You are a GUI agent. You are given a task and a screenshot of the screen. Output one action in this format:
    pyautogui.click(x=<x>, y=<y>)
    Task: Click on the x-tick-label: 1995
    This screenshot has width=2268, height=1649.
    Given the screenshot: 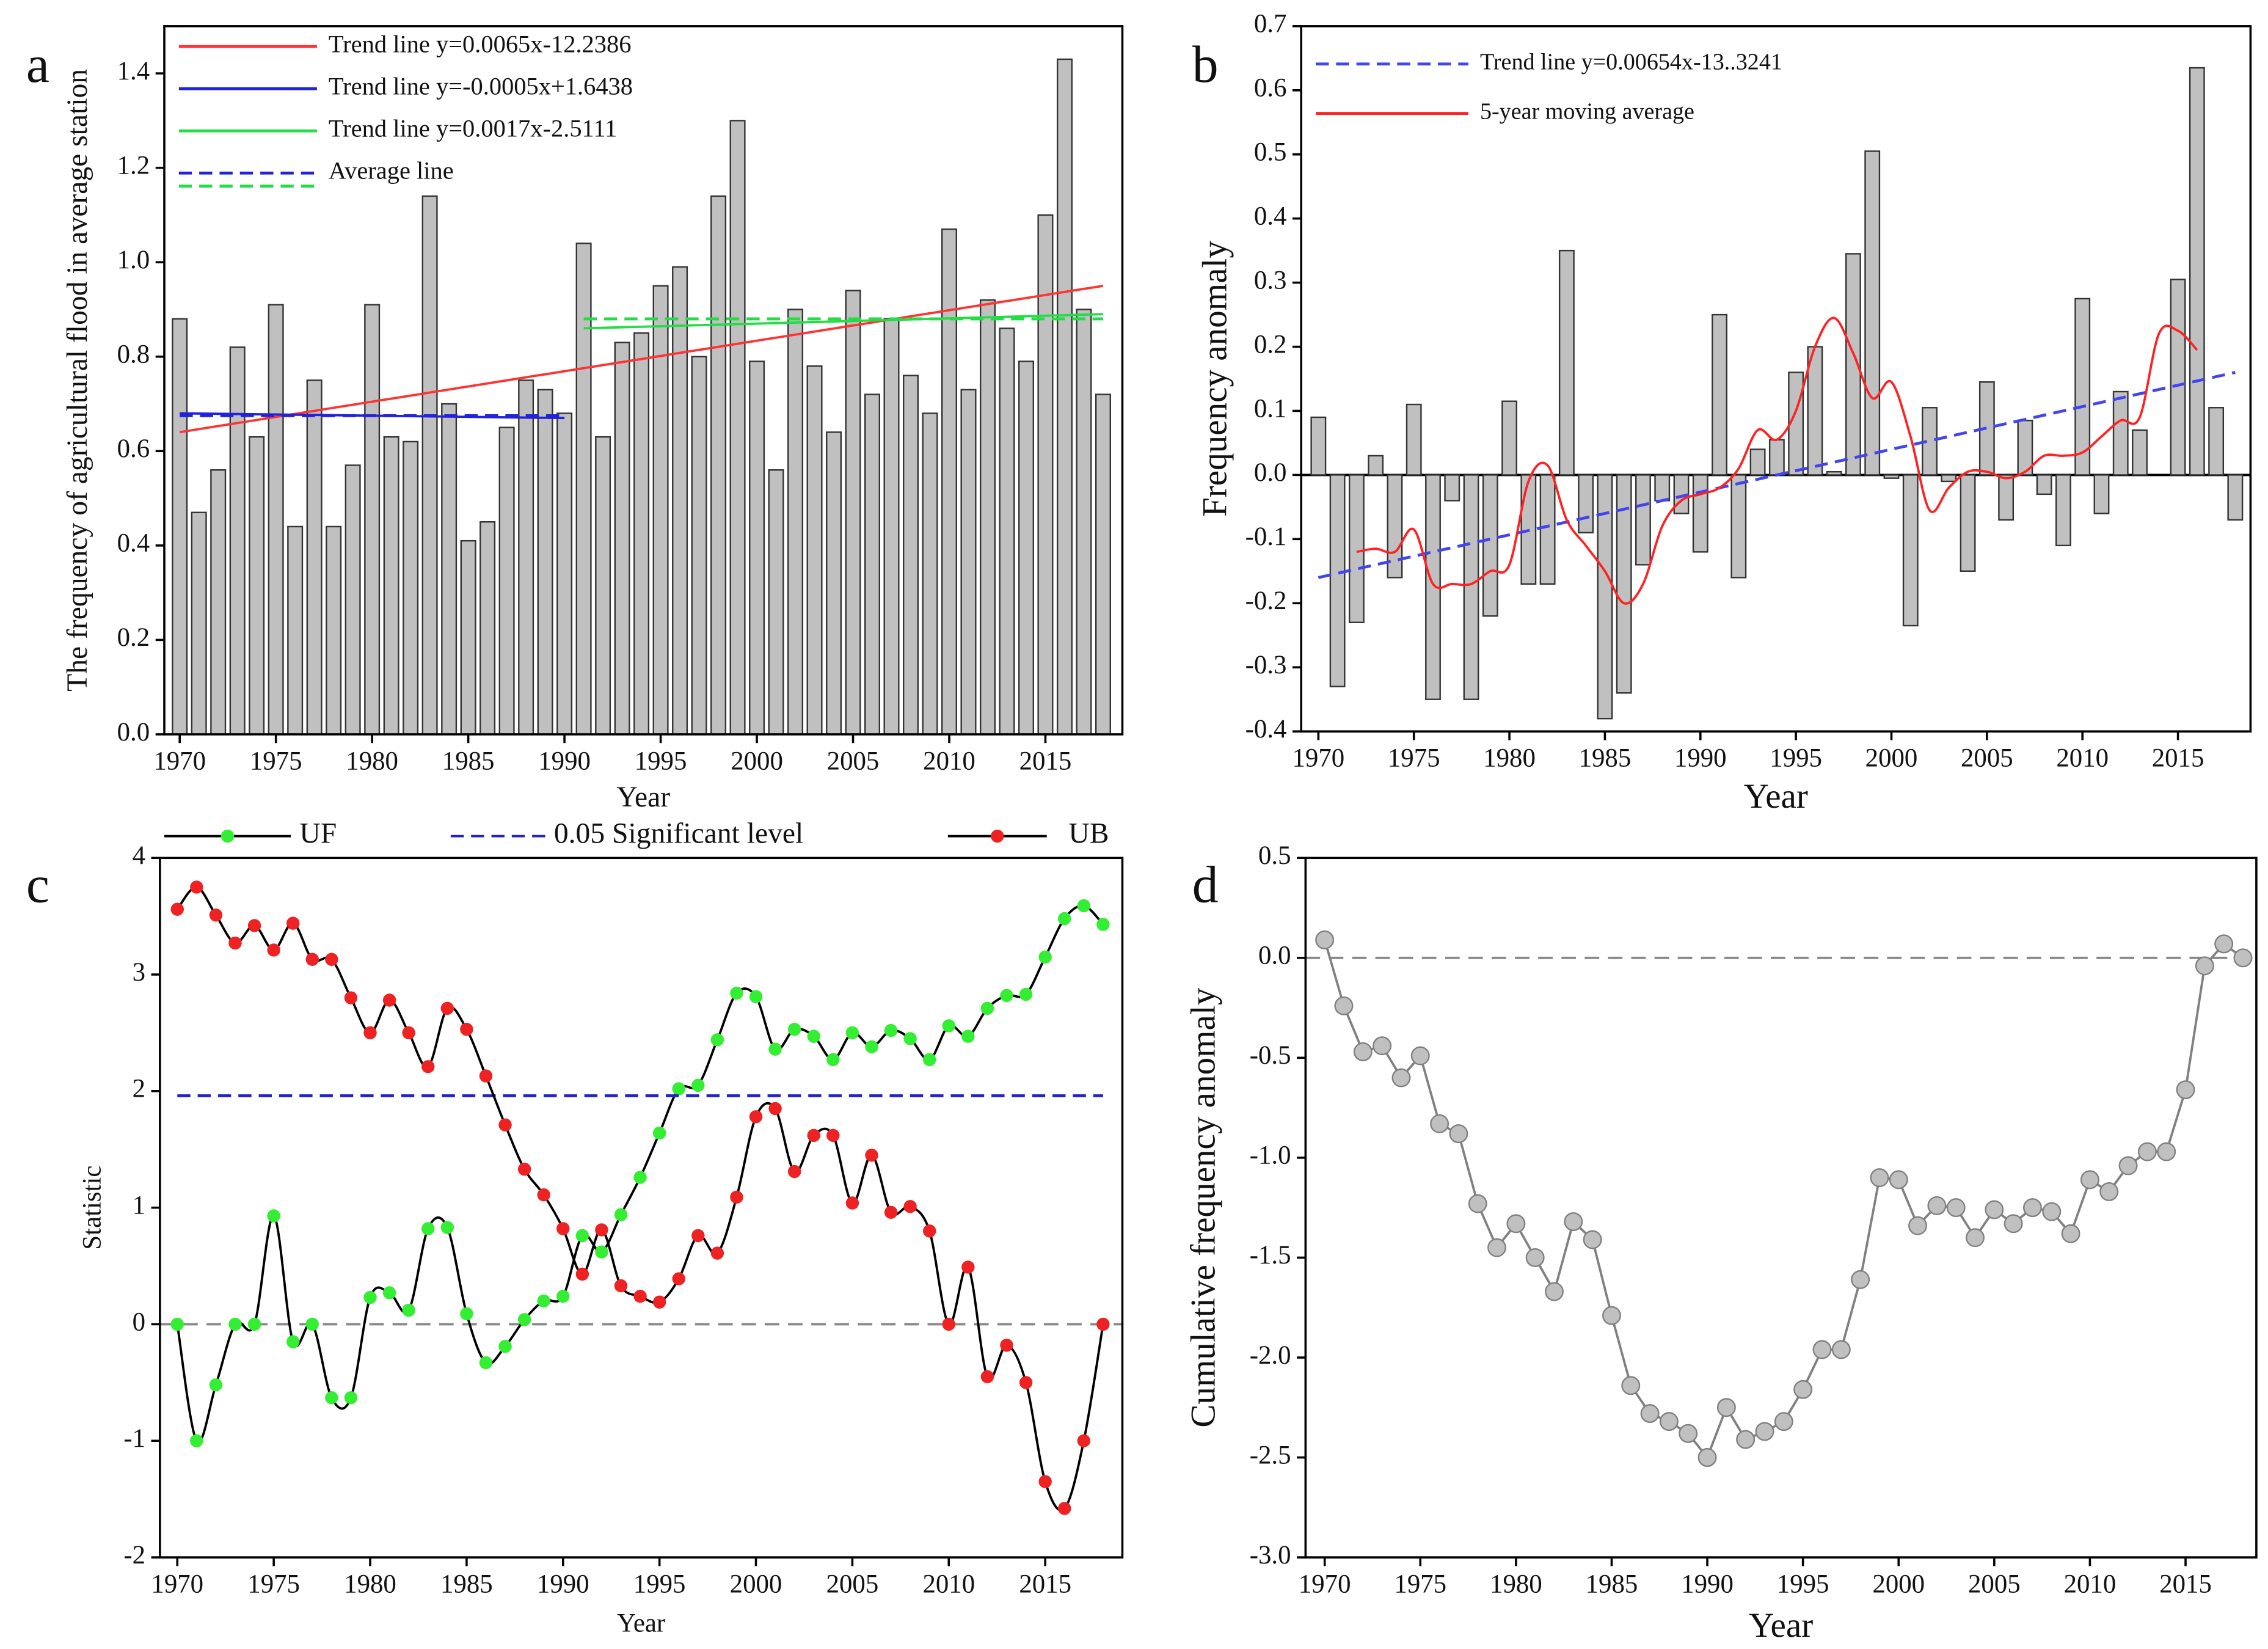 What is the action you would take?
    pyautogui.click(x=659, y=1584)
    